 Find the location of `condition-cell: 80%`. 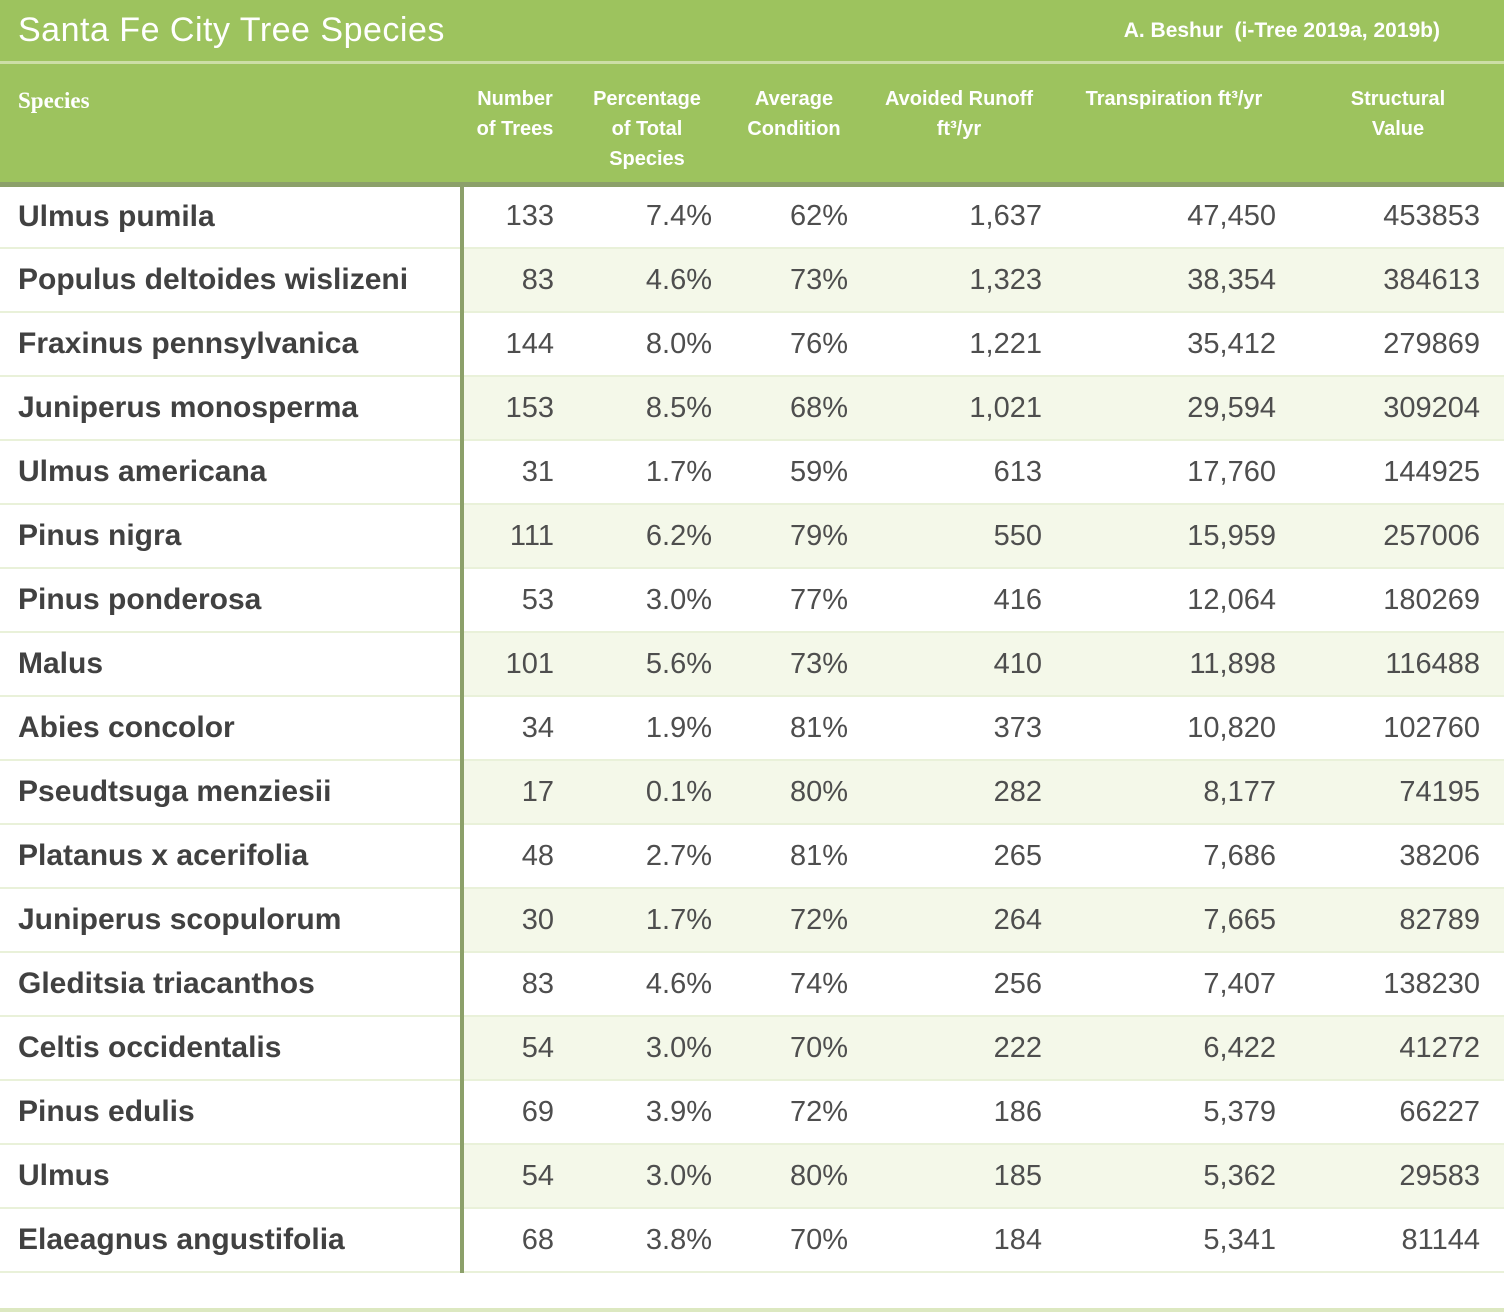

condition-cell: 80% is located at coordinates (794, 792).